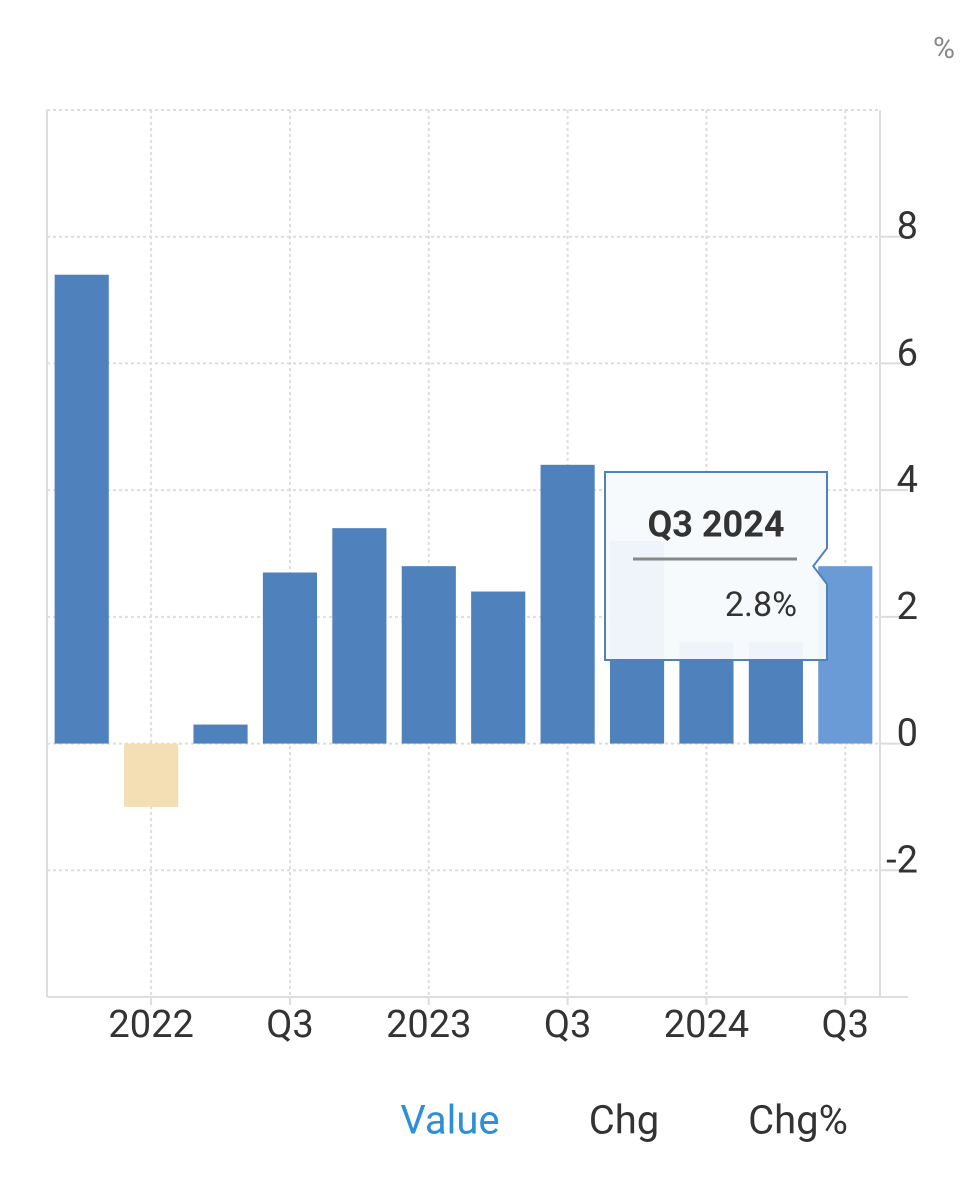  Describe the element at coordinates (428, 1025) in the screenshot. I see `x-tick-label: 2023` at that location.